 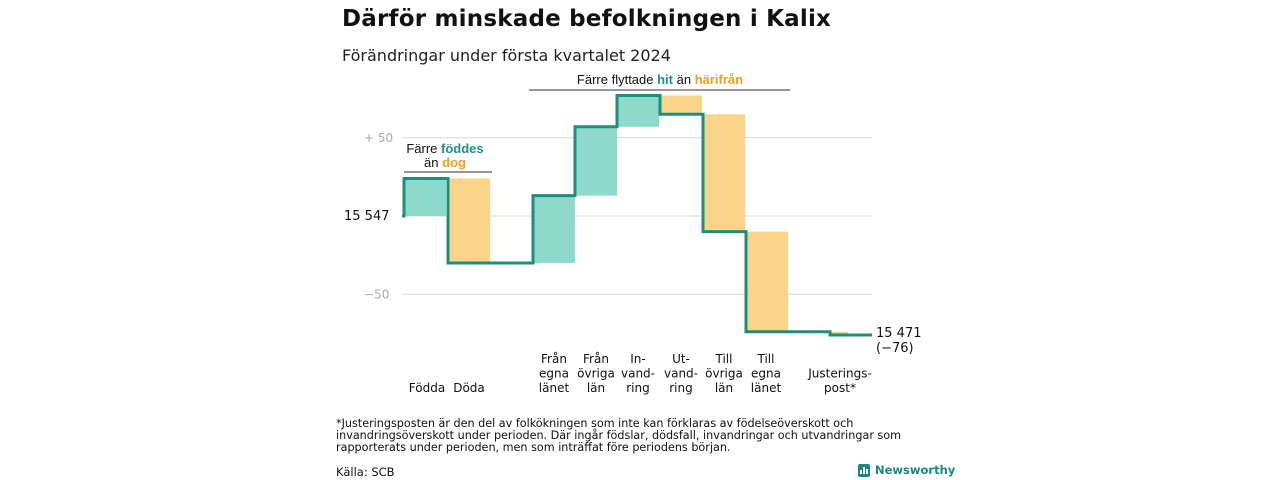 I want to click on category-label: post*, so click(x=840, y=388).